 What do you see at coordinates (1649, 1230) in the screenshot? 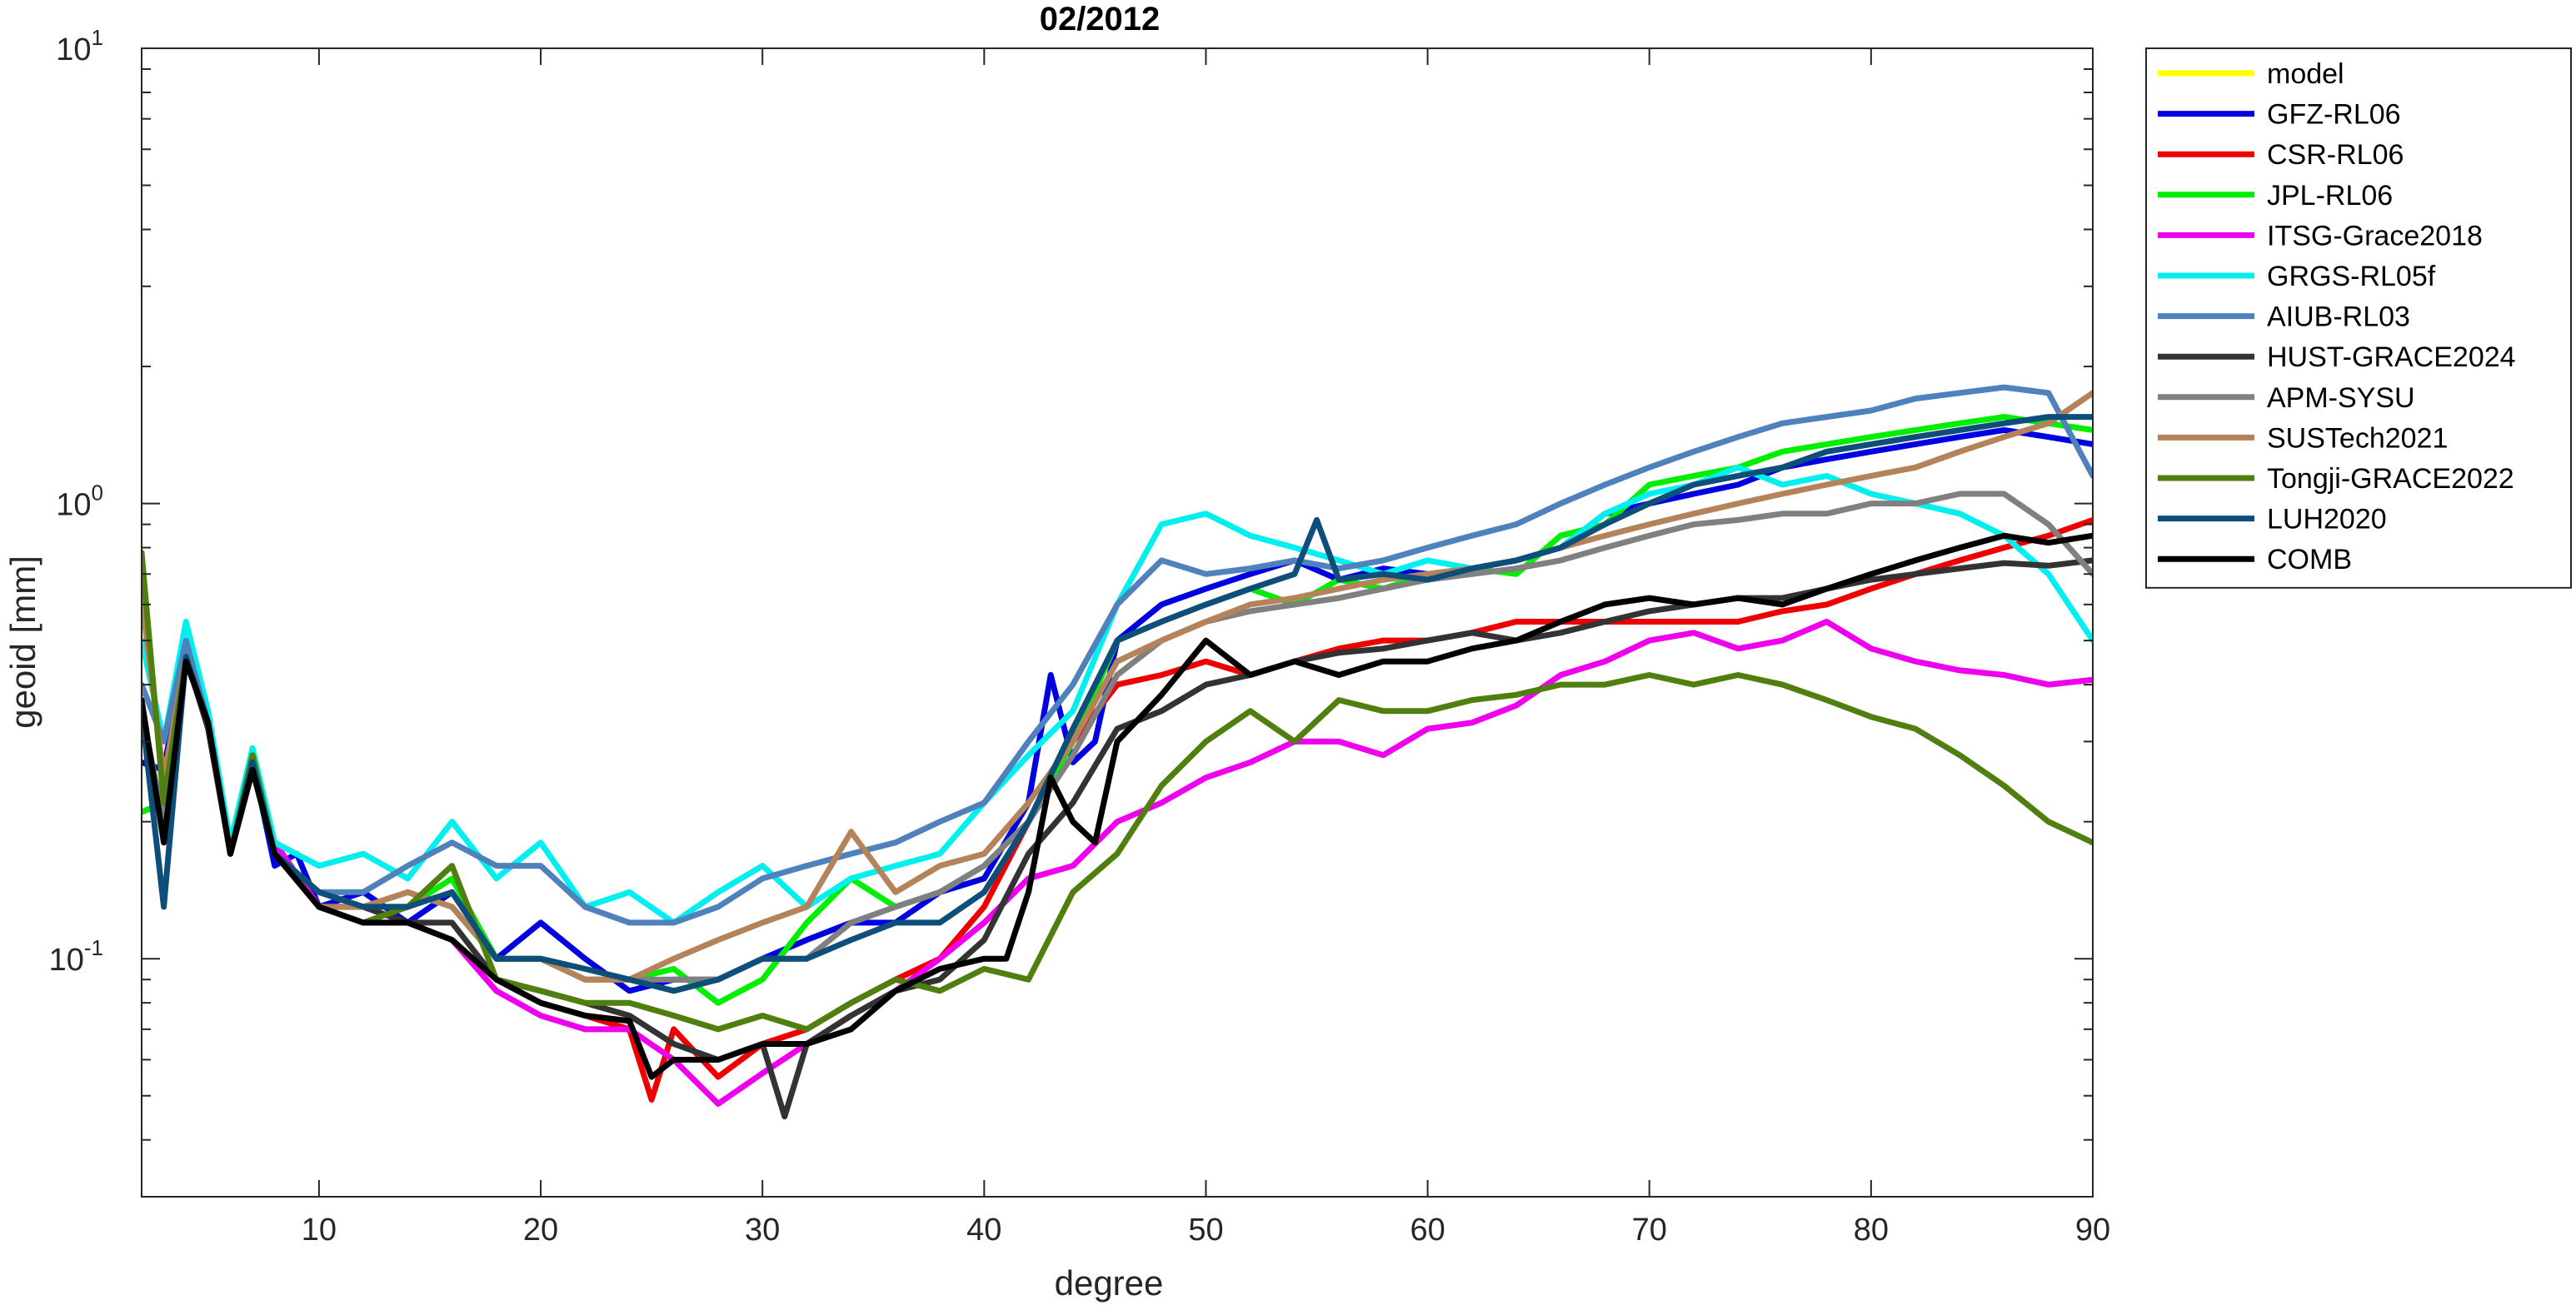
I see `x-tick-label: 70` at bounding box center [1649, 1230].